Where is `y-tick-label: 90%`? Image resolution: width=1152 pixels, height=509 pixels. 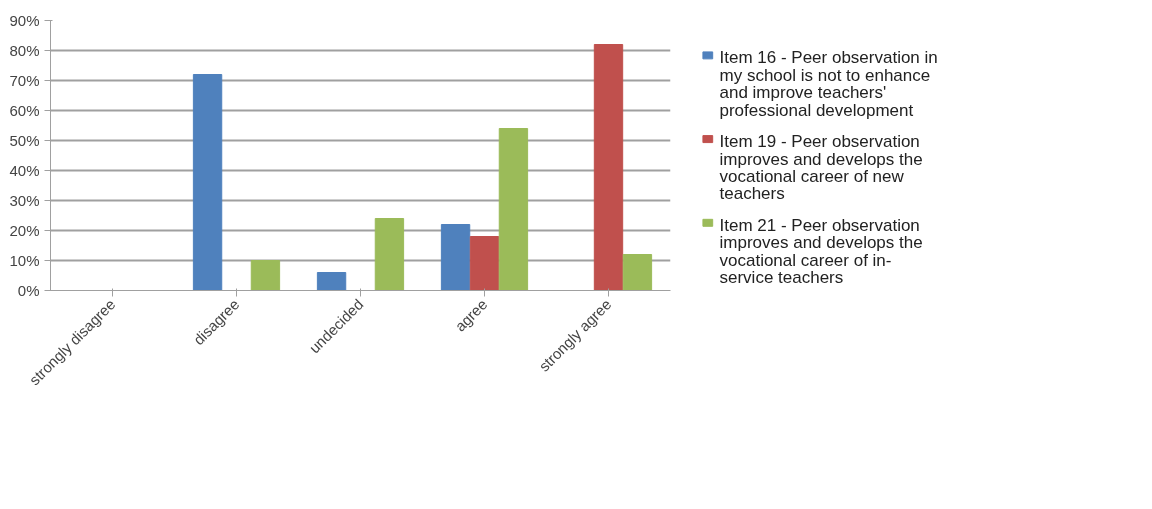 y-tick-label: 90% is located at coordinates (24, 20).